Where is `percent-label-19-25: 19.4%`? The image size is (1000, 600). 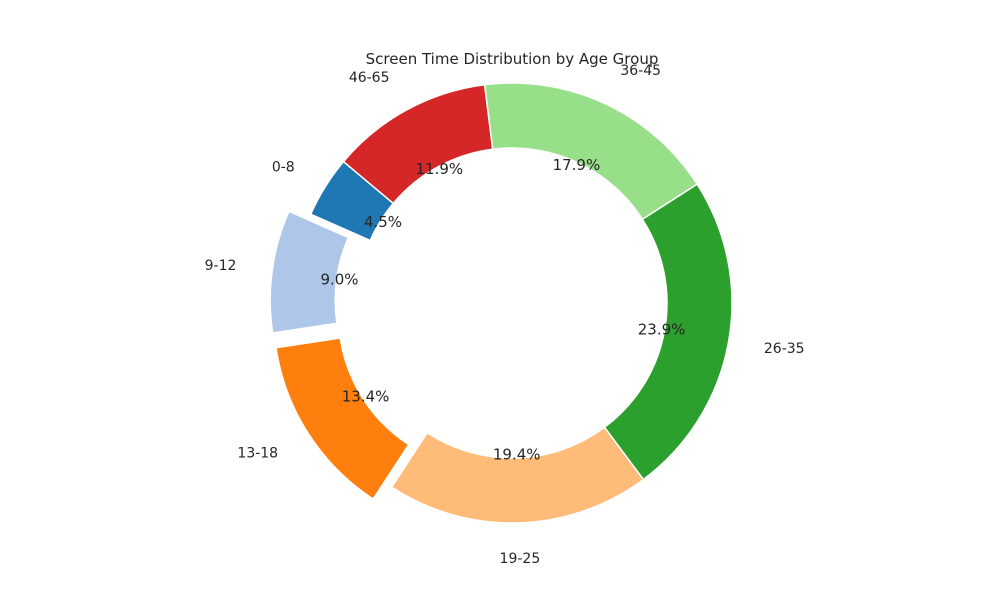
percent-label-19-25: 19.4% is located at coordinates (517, 454).